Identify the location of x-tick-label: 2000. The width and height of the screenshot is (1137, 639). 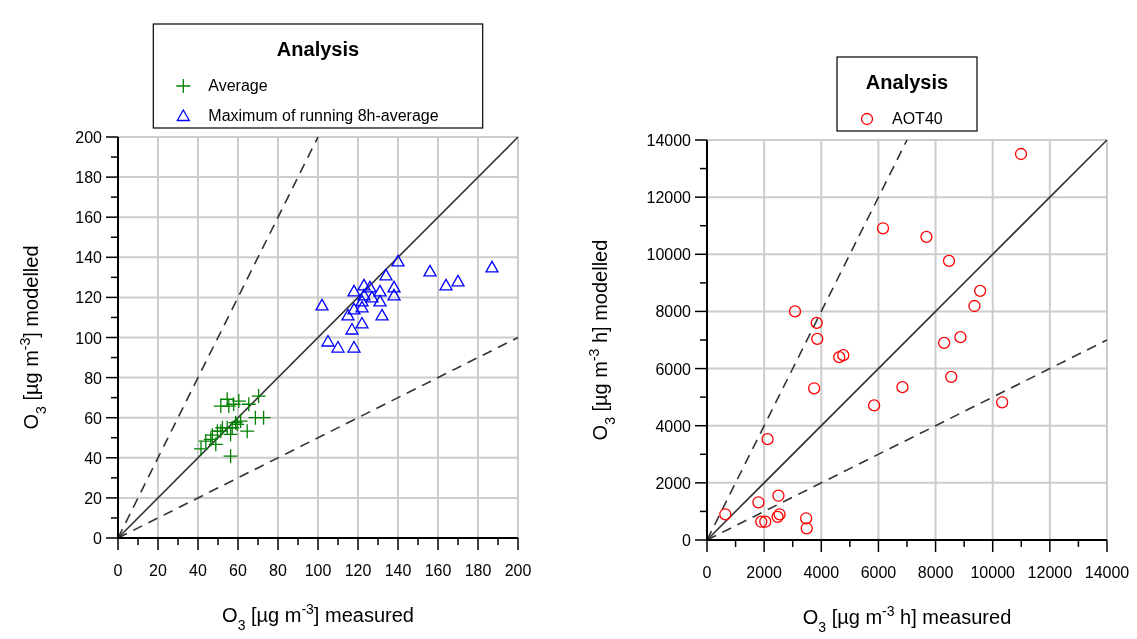
(764, 572).